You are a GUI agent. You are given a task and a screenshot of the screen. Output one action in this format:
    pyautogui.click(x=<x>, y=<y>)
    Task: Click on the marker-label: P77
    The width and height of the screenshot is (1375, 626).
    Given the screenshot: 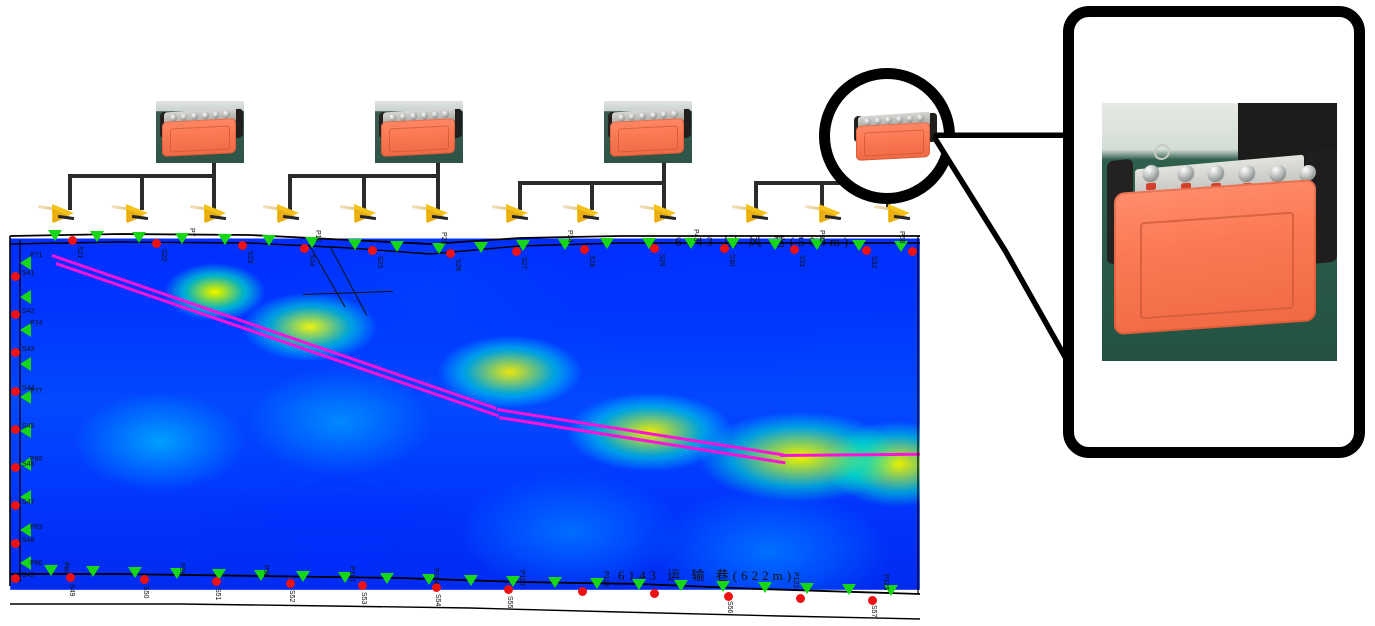 What is the action you would take?
    pyautogui.click(x=36, y=391)
    